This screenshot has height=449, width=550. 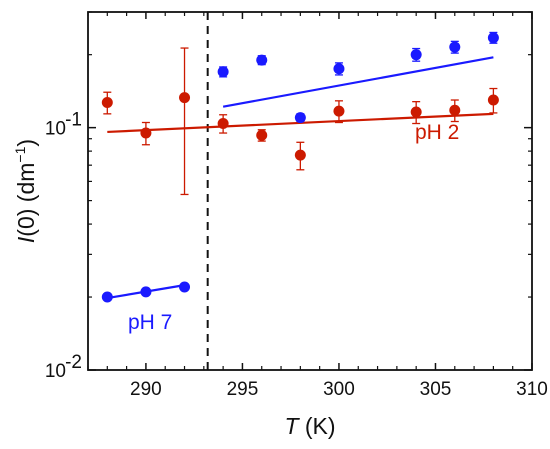 What do you see at coordinates (339, 389) in the screenshot?
I see `x-tick-label: 300` at bounding box center [339, 389].